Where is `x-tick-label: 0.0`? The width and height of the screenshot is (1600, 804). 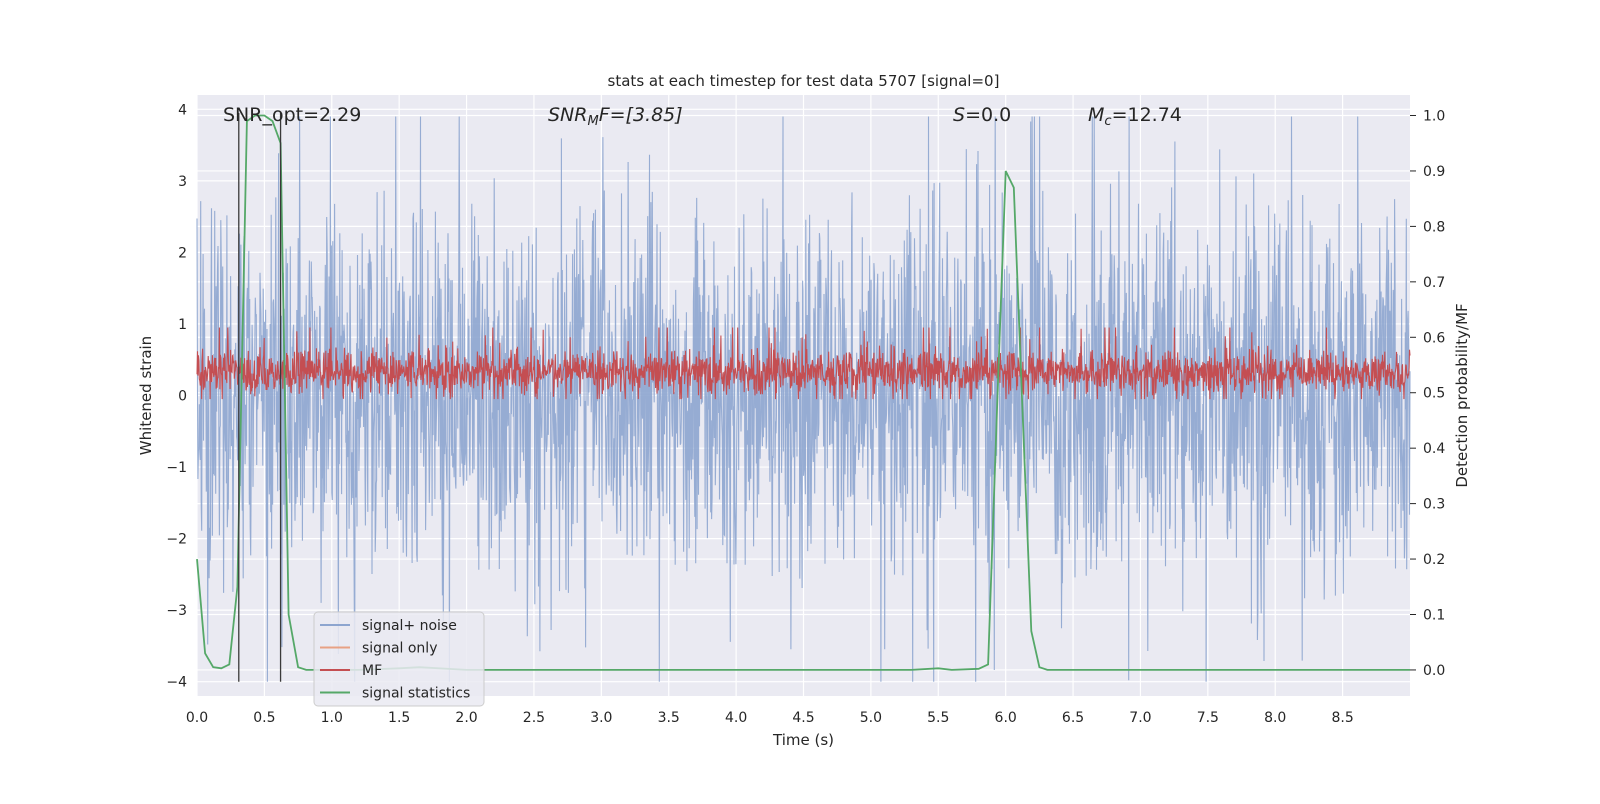 x-tick-label: 0.0 is located at coordinates (197, 718).